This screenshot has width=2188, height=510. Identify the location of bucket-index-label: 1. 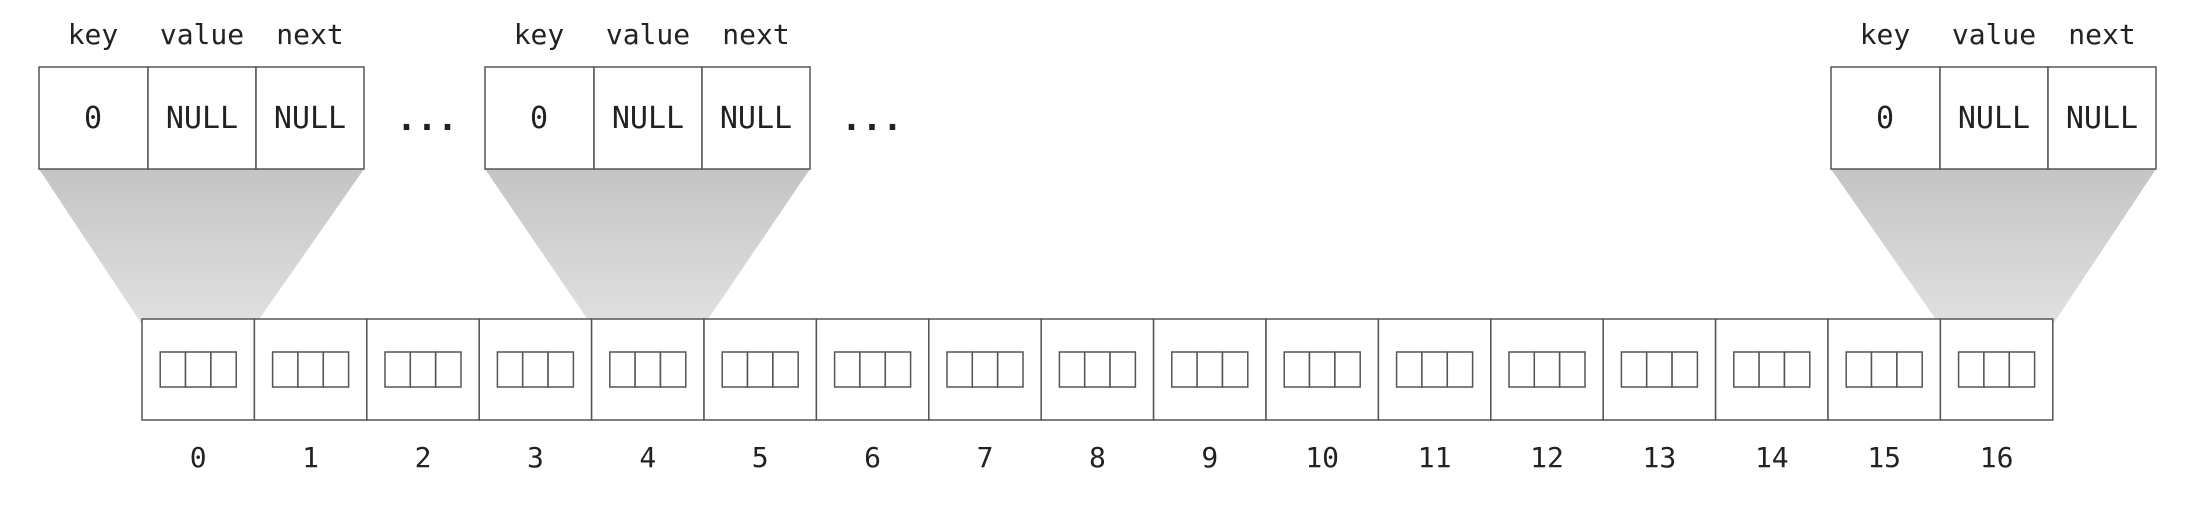
(310, 457).